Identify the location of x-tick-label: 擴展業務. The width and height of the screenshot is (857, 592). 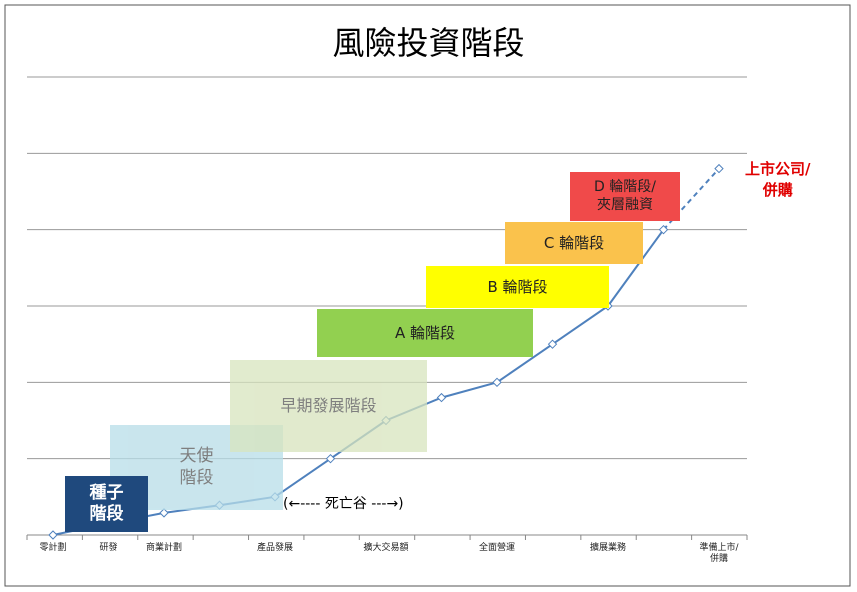
(607, 548).